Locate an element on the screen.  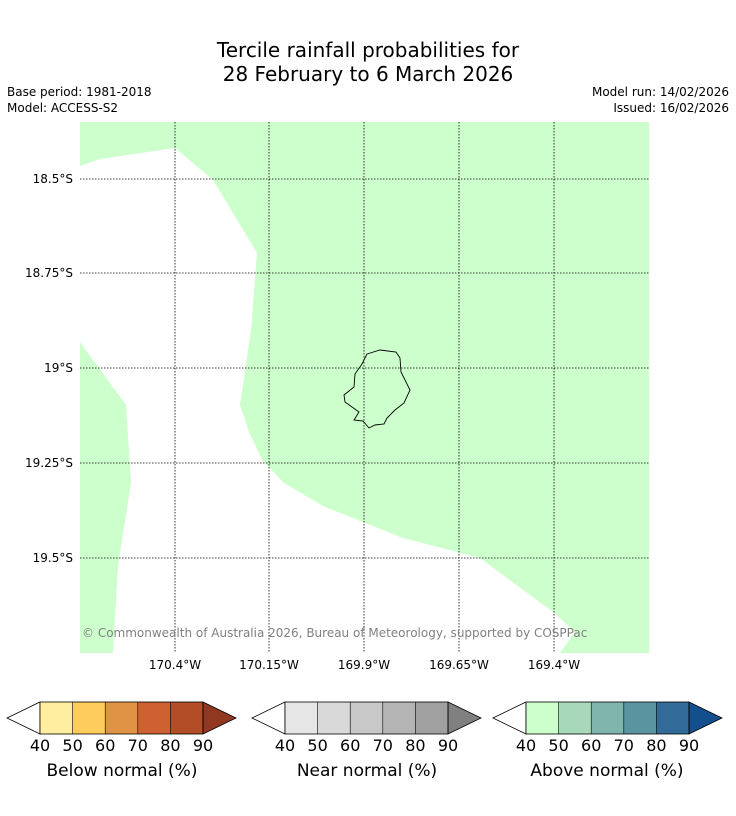
lat-label: 18.5°S is located at coordinates (53, 179).